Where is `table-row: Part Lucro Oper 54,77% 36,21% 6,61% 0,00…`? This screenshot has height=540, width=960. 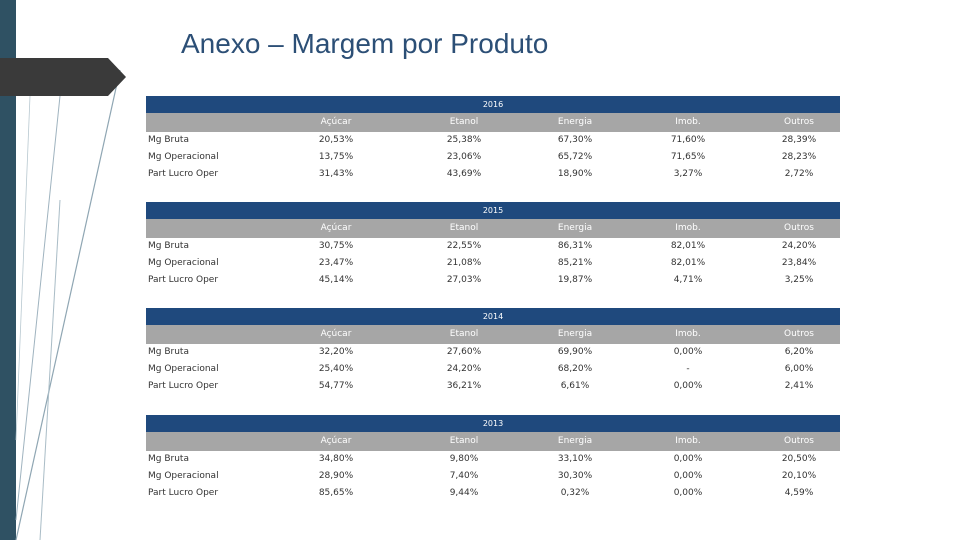 table-row: Part Lucro Oper 54,77% 36,21% 6,61% 0,00… is located at coordinates (493, 386).